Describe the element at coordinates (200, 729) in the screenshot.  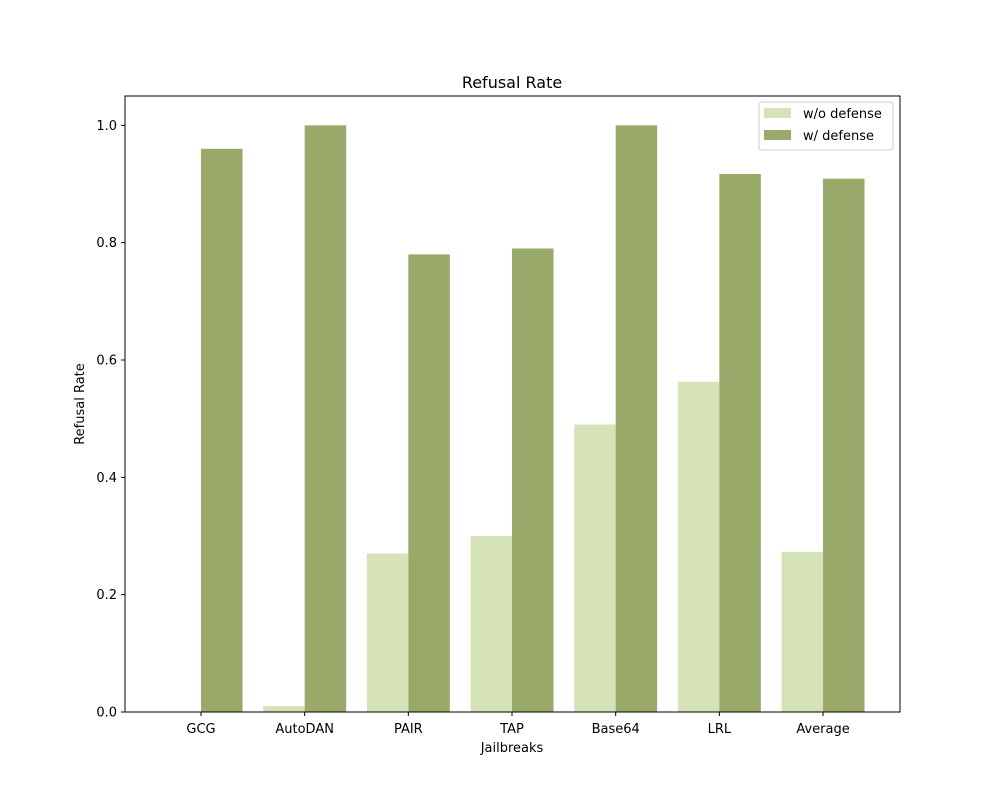
I see `x-tick-label: GCG` at that location.